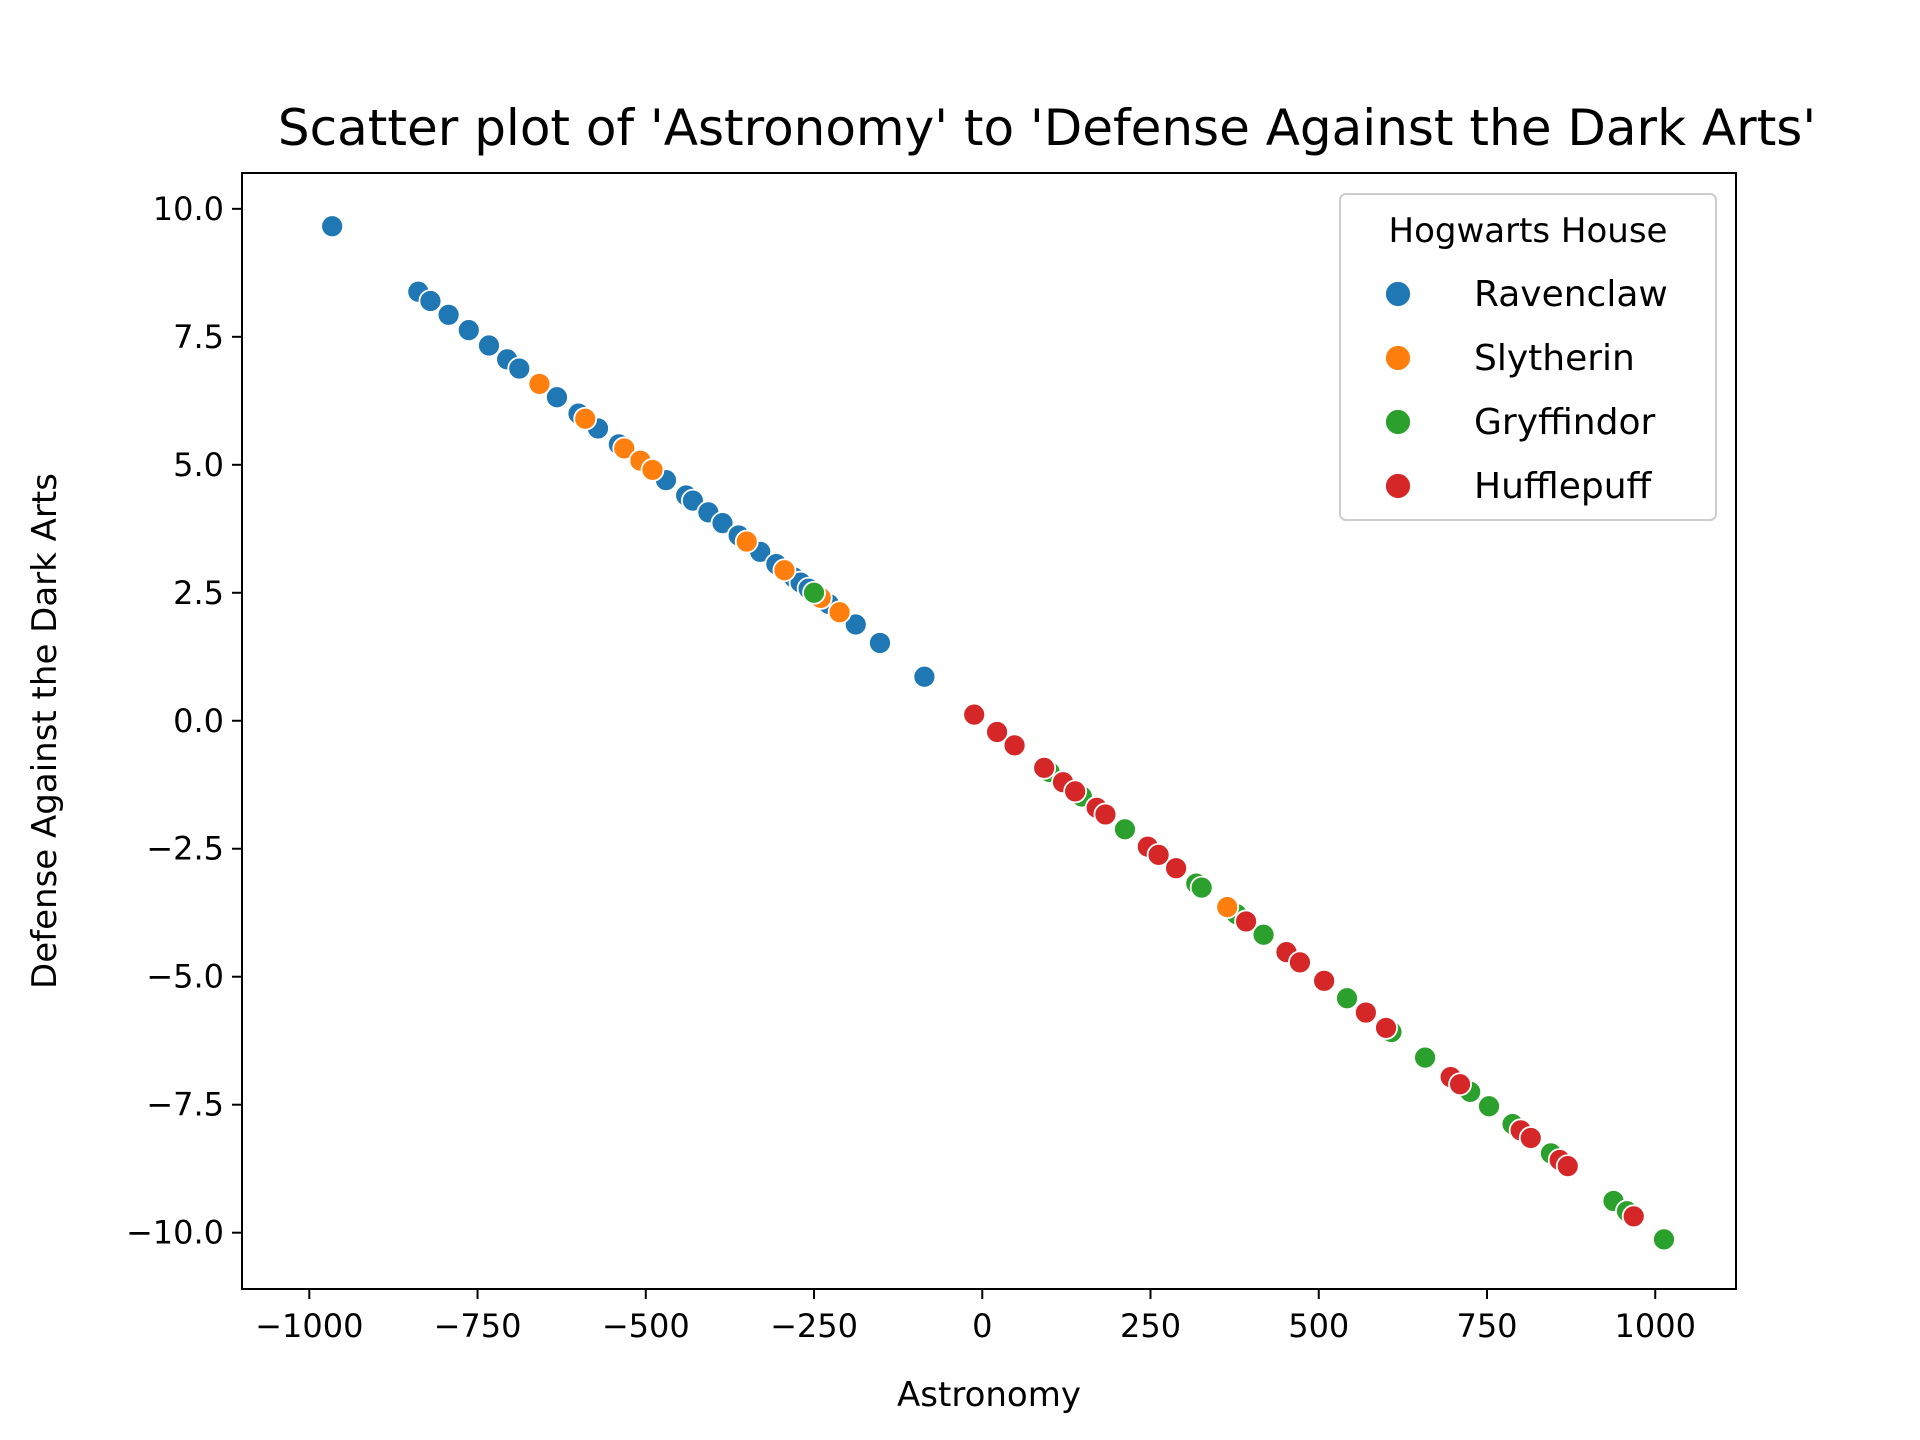 Image resolution: width=1920 pixels, height=1440 pixels. I want to click on y-tick-label: −2.5, so click(185, 849).